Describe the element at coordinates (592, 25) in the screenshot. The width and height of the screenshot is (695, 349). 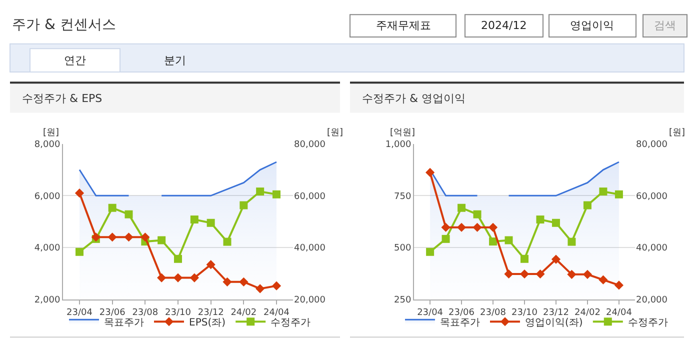
I see `text: 영업이익` at that location.